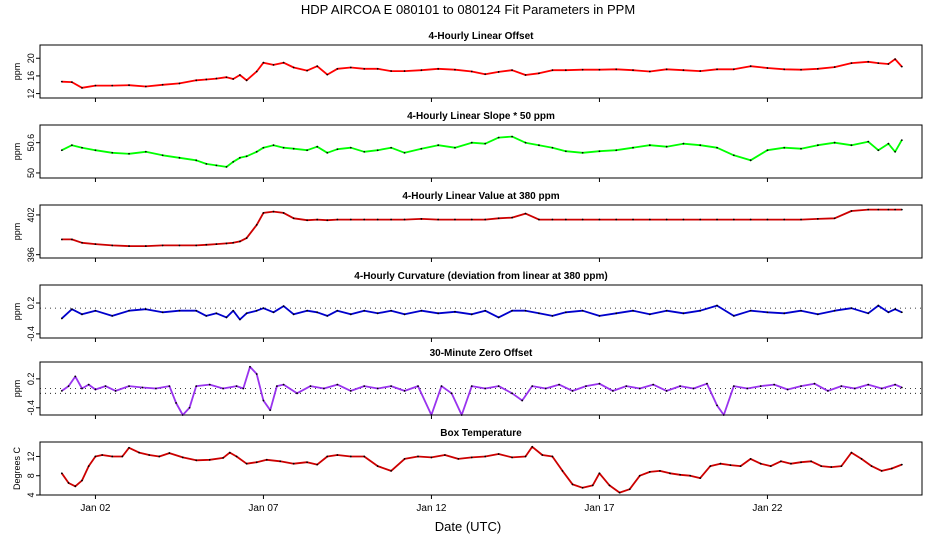 Image resolution: width=936 pixels, height=540 pixels. I want to click on y-tick-label: 12, so click(31, 94).